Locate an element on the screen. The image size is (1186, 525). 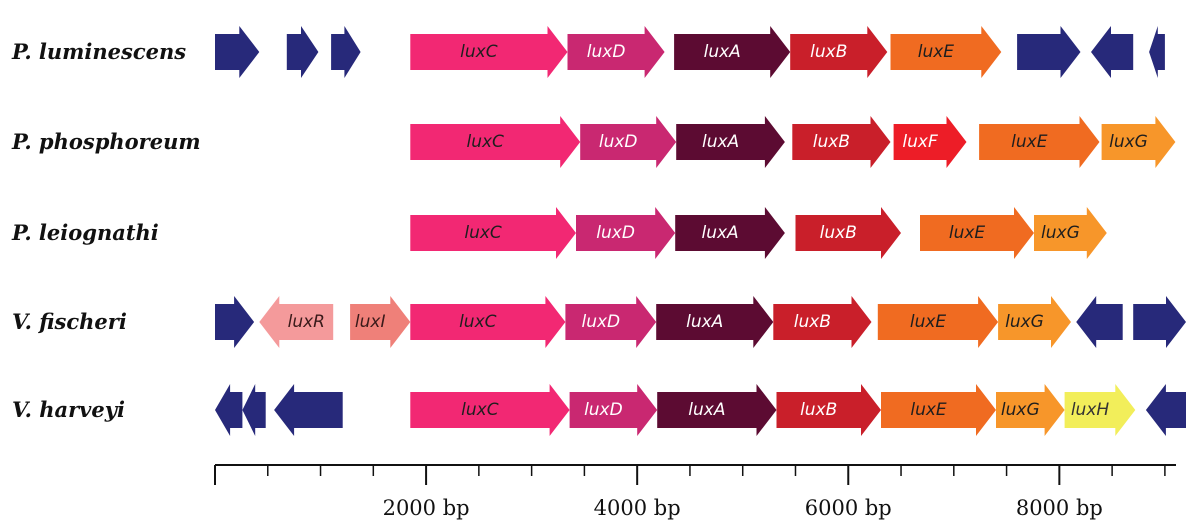
gene-arrow-luxH: luxH is located at coordinates (1100, 410).